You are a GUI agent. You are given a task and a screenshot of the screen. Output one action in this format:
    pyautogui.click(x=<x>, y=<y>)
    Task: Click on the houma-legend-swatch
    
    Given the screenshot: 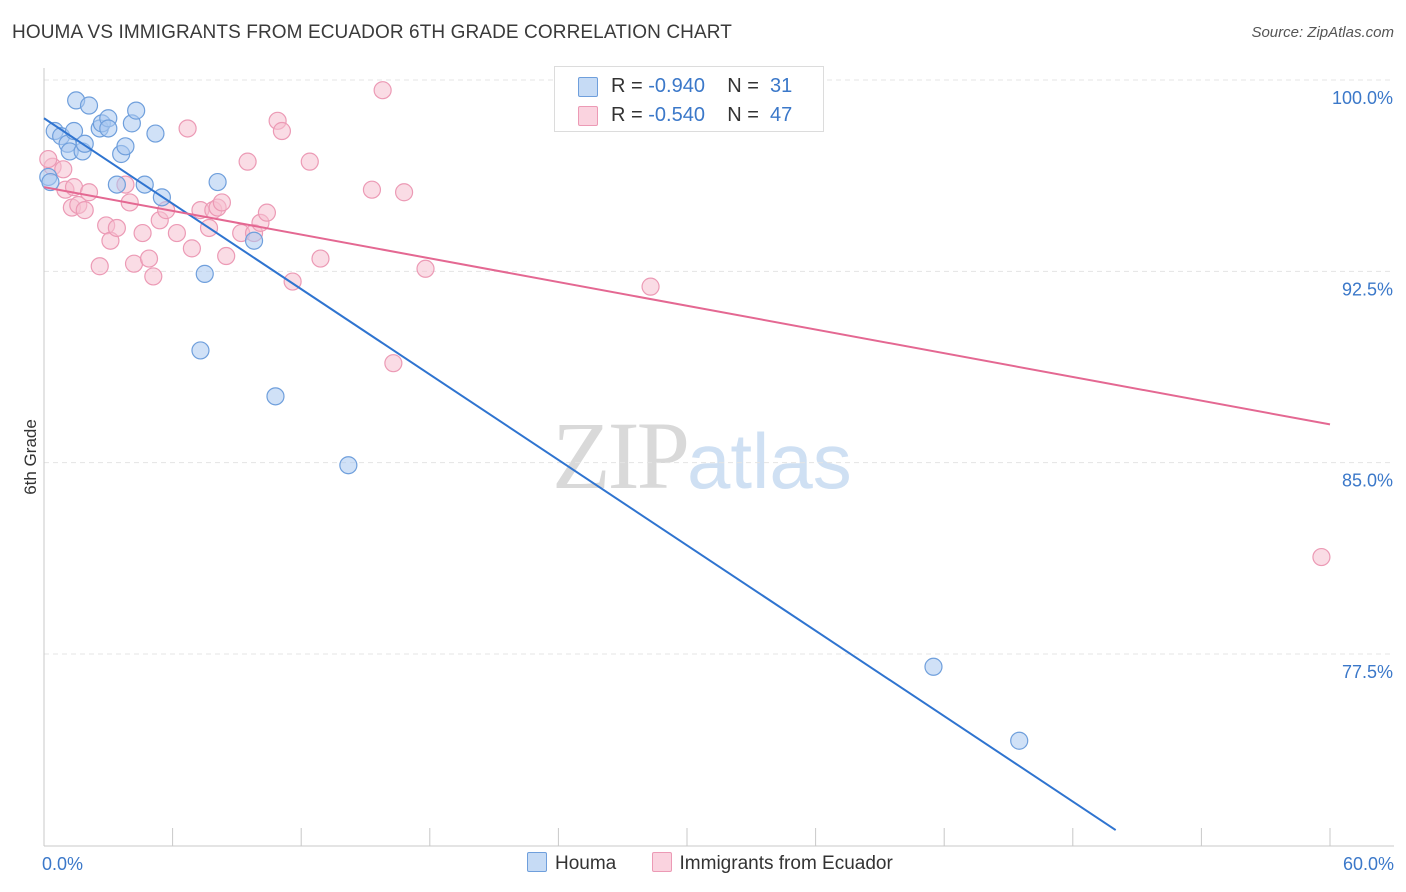 What is the action you would take?
    pyautogui.click(x=537, y=862)
    